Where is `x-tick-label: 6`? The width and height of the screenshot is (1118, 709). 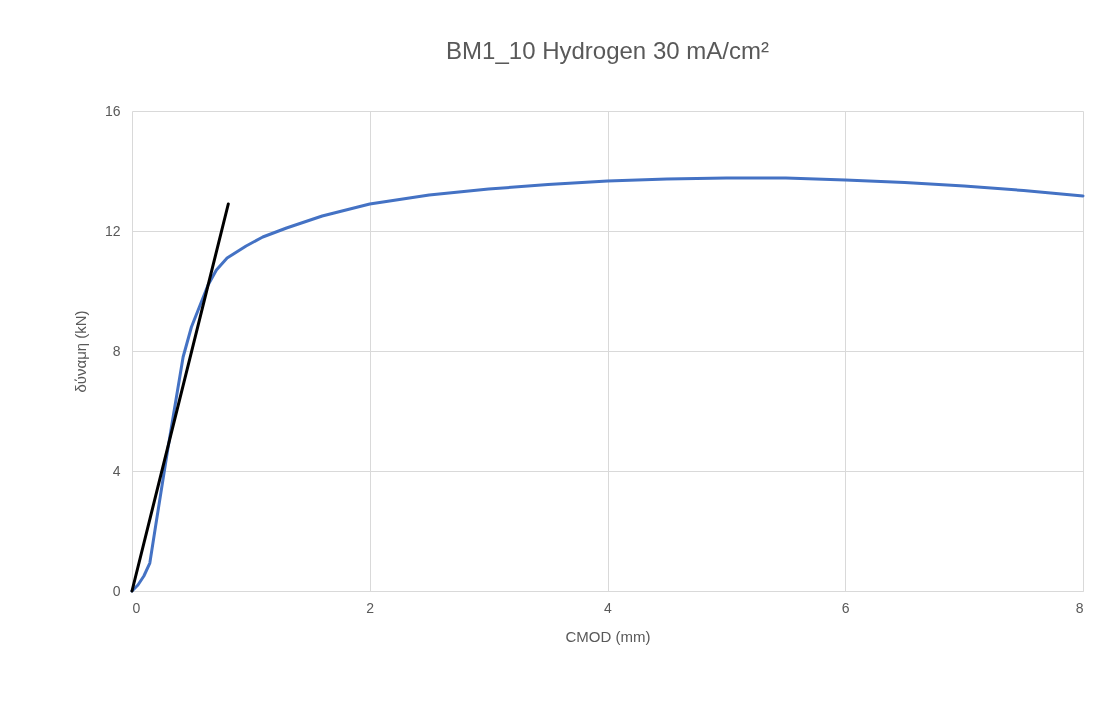 x-tick-label: 6 is located at coordinates (845, 607).